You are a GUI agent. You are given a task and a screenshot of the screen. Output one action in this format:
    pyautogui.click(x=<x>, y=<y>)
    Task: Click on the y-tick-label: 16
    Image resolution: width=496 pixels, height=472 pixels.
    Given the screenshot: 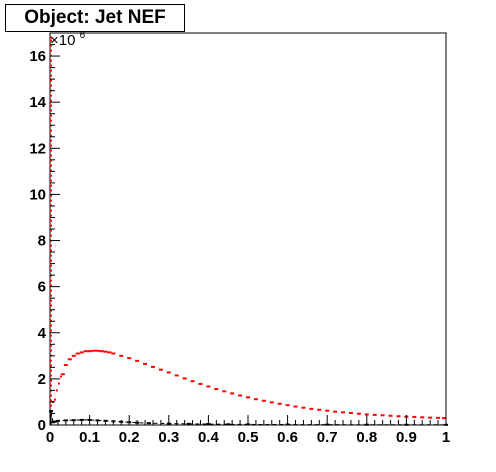 What is the action you would take?
    pyautogui.click(x=37, y=56)
    